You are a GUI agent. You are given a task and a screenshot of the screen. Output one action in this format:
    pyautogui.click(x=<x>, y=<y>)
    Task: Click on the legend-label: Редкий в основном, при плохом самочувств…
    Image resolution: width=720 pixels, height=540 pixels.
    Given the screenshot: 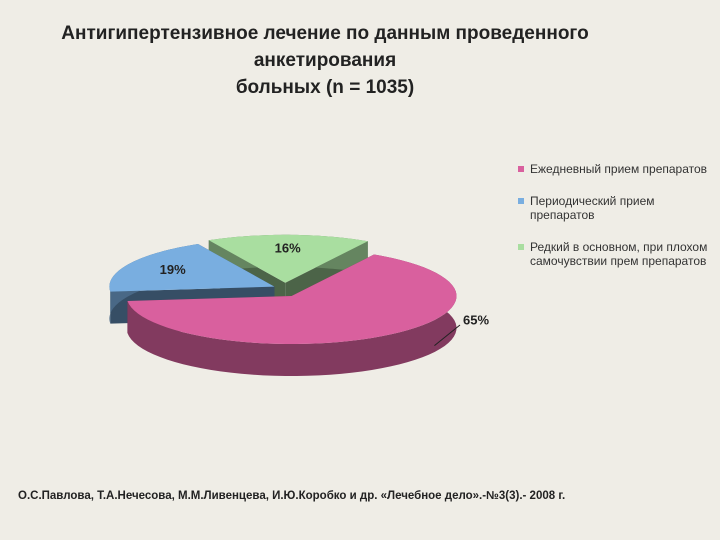 What is the action you would take?
    pyautogui.click(x=619, y=254)
    